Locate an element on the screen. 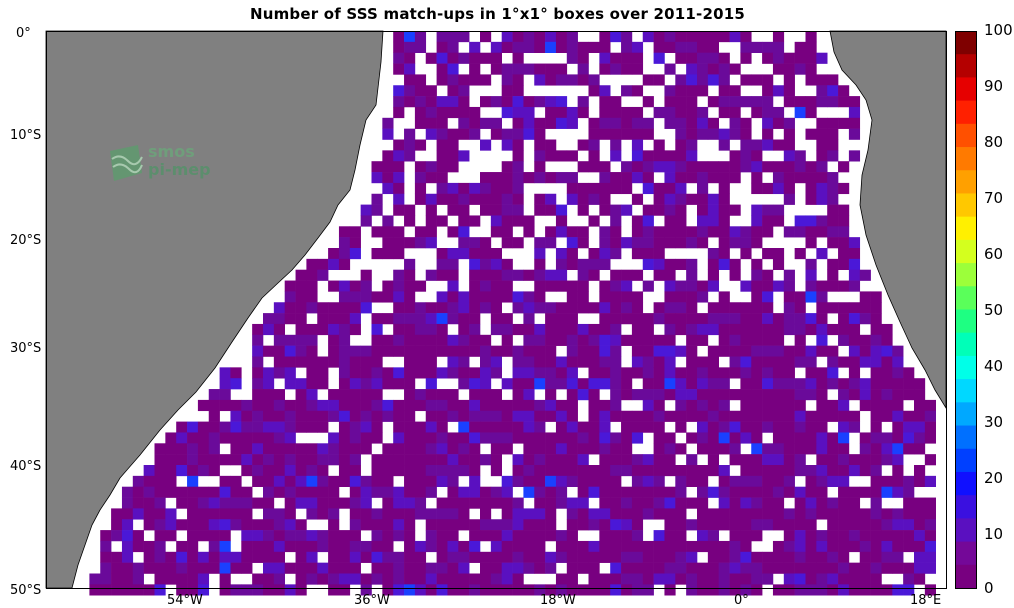 This screenshot has height=608, width=1014. lat-label-0: 0° is located at coordinates (23, 33).